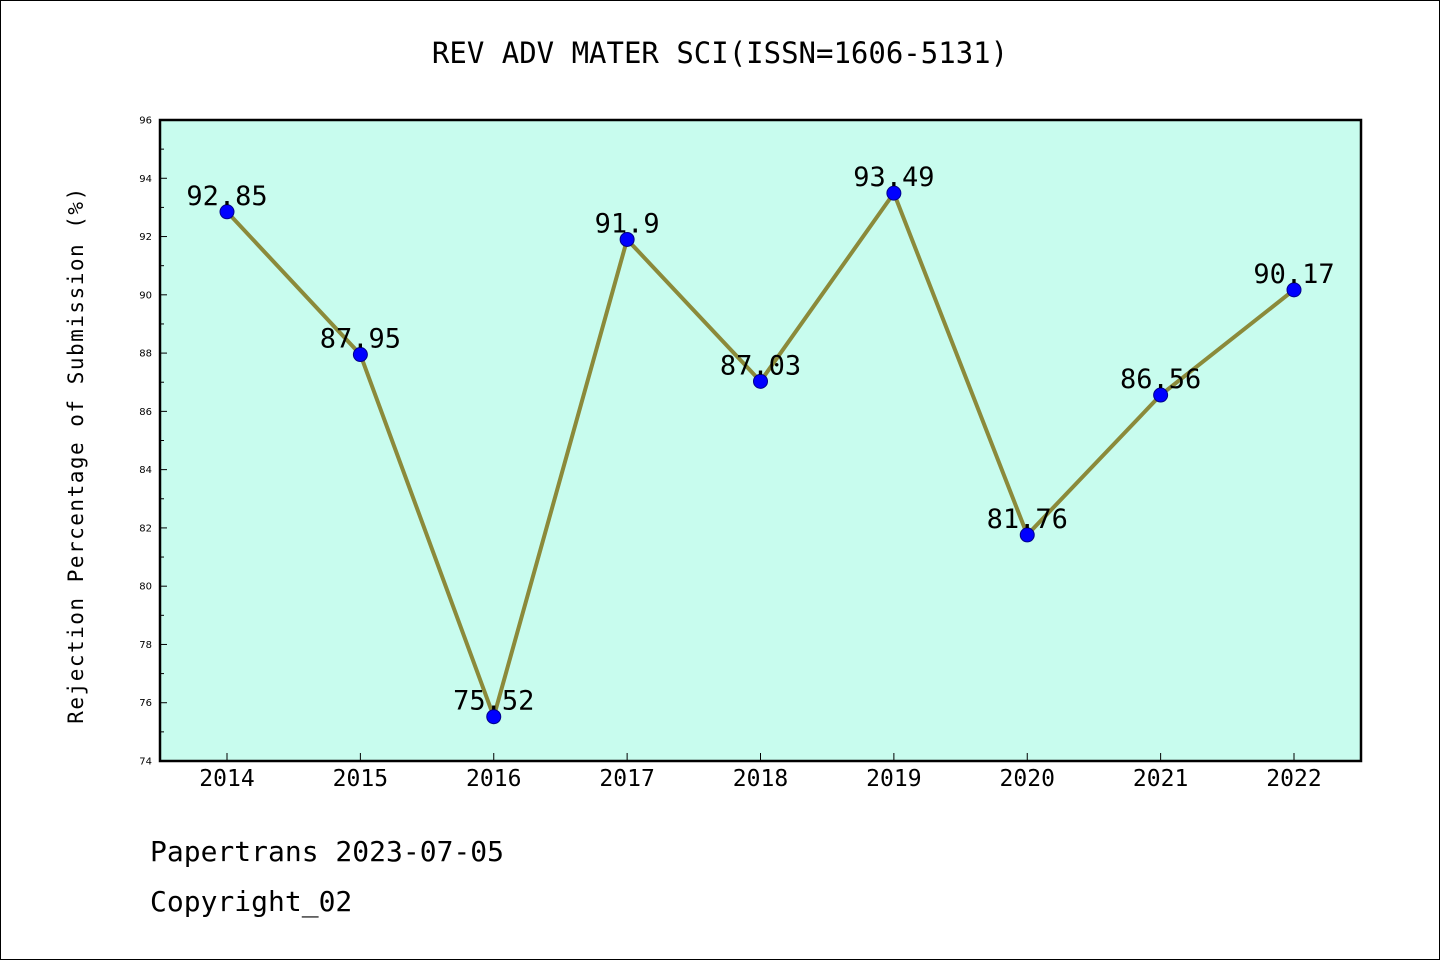  I want to click on x-tick-label: 2014, so click(226, 779).